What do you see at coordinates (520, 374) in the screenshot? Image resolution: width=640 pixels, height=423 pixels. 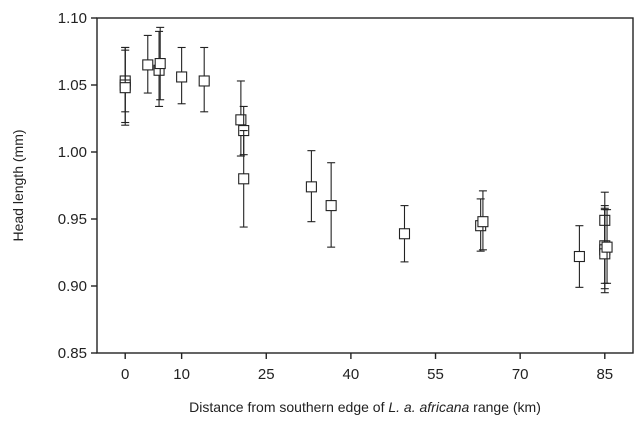 I see `x-tick-label: 70` at bounding box center [520, 374].